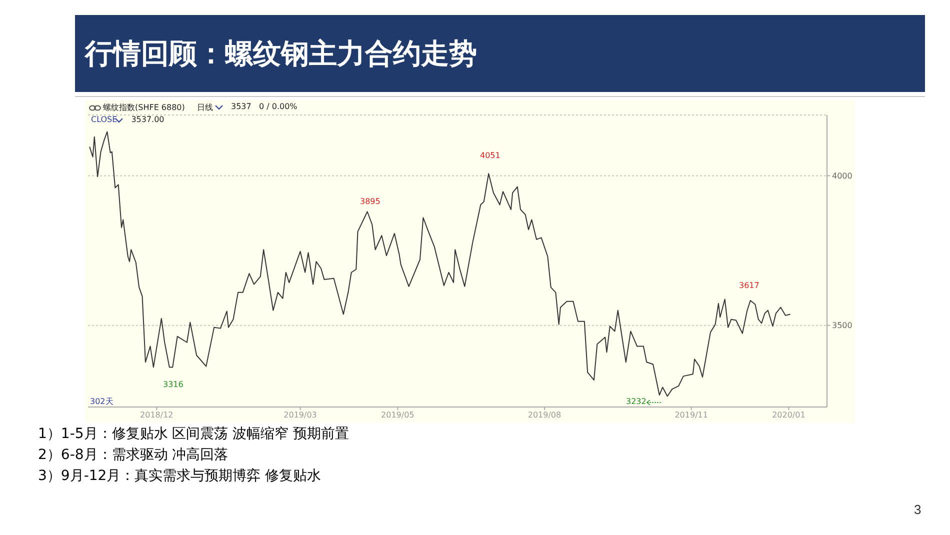 The width and height of the screenshot is (950, 535). I want to click on x-tick-label: 2019/08, so click(545, 415).